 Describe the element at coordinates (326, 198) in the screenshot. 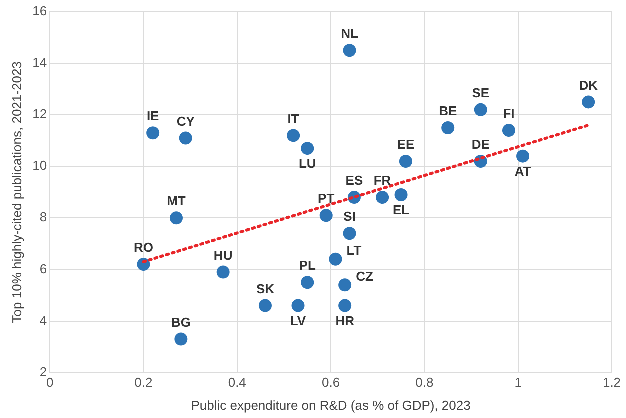

I see `annotation: PT` at that location.